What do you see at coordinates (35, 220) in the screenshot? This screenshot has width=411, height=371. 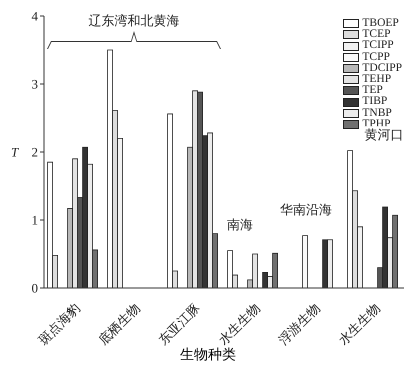 I see `y-tick-label: 1` at bounding box center [35, 220].